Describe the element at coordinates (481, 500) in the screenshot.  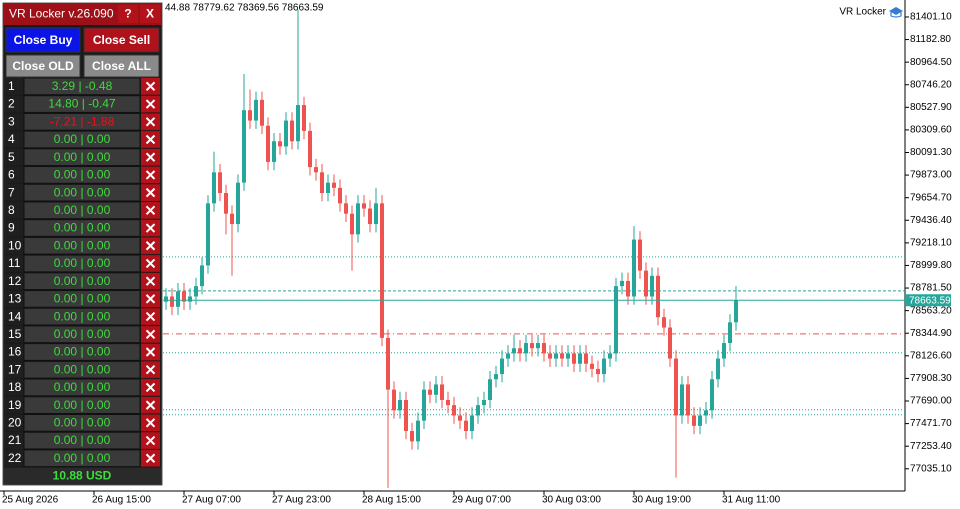
I see `x-tick-label: 29 Aug 07:00` at that location.